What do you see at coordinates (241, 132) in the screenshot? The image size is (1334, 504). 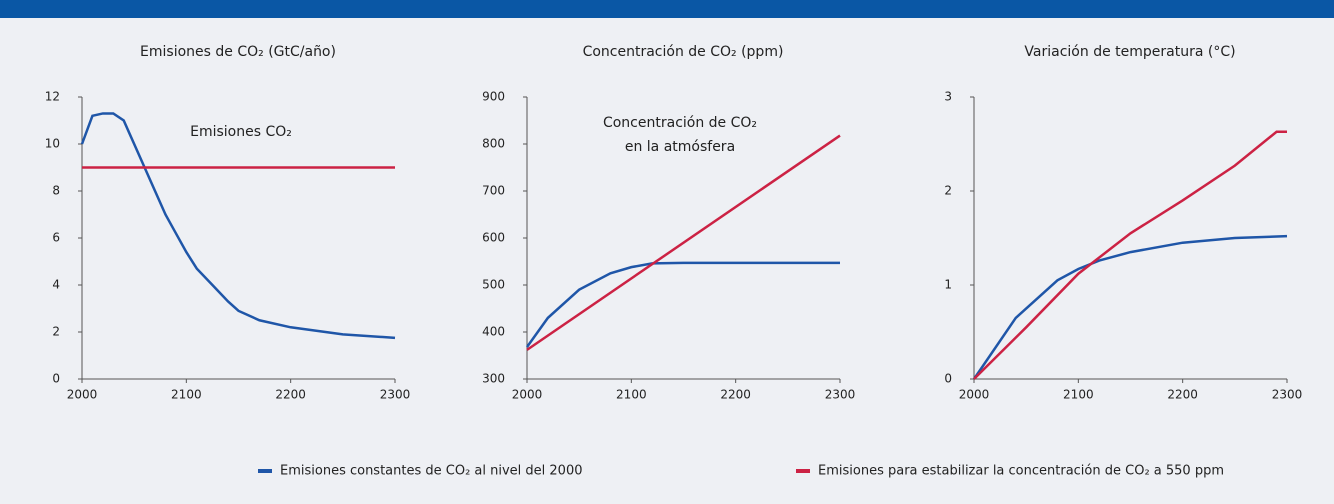 I see `annotation: Emisiones CO₂` at bounding box center [241, 132].